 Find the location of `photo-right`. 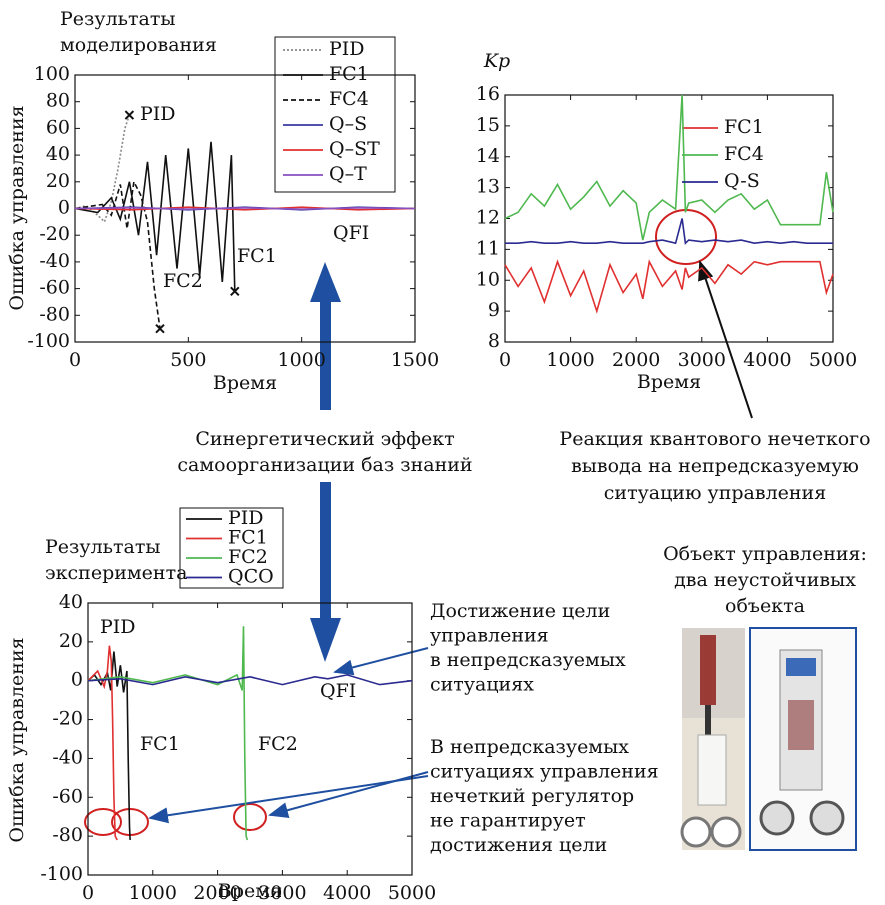

photo-right is located at coordinates (803, 739).